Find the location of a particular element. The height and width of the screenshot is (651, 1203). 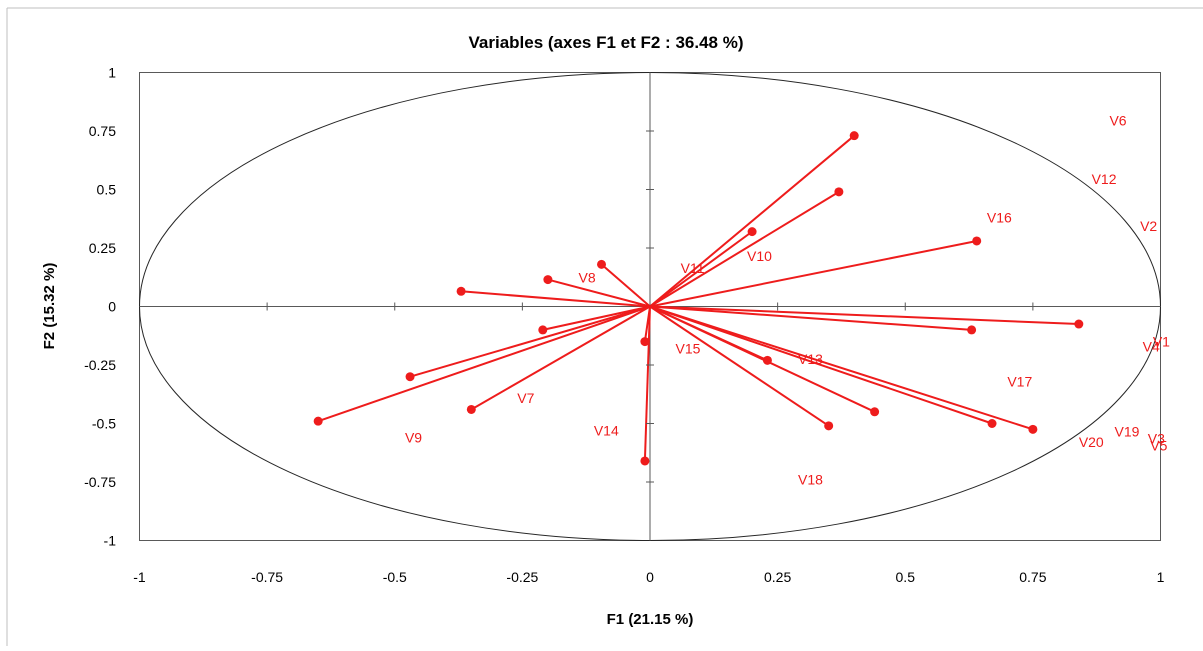

variable-label: V5 is located at coordinates (1158, 446).